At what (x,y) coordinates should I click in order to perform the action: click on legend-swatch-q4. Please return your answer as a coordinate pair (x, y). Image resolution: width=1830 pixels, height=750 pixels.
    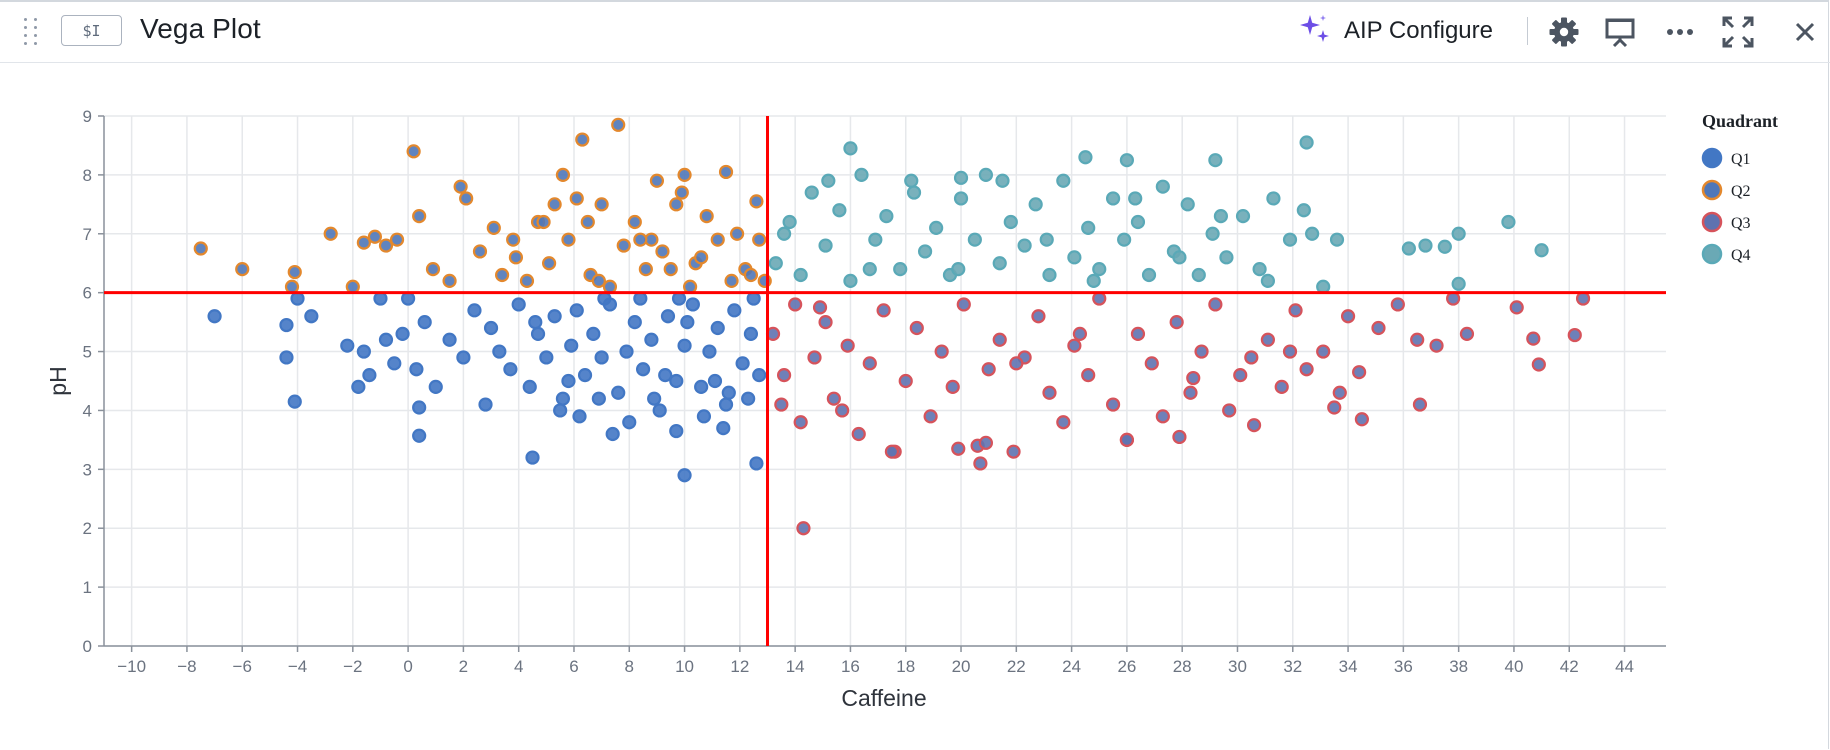
    Looking at the image, I should click on (1712, 254).